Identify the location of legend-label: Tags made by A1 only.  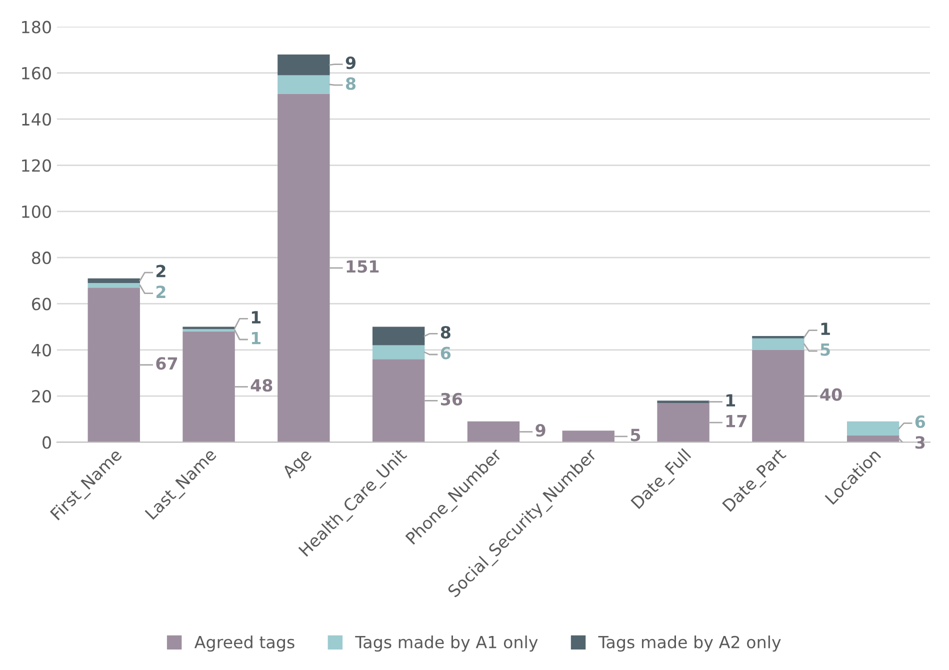
(446, 644).